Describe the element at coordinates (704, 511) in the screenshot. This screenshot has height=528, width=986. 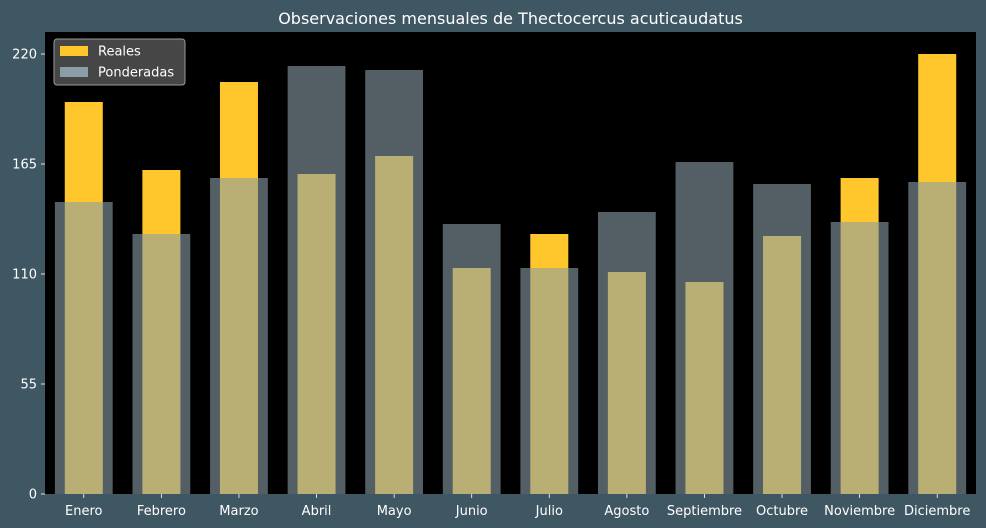
I see `x-tick-label: Septiembre` at that location.